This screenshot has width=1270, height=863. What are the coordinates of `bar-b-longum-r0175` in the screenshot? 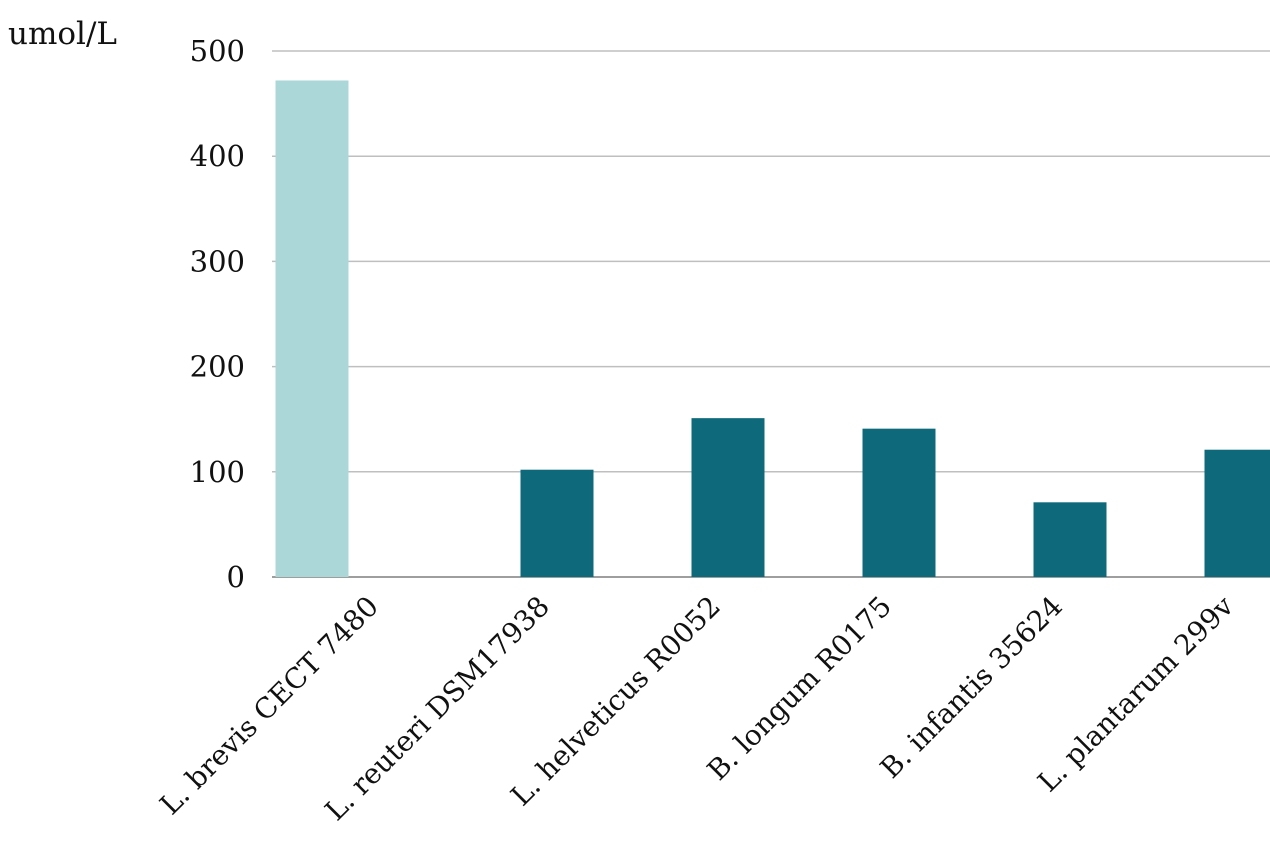 It's located at (899, 502).